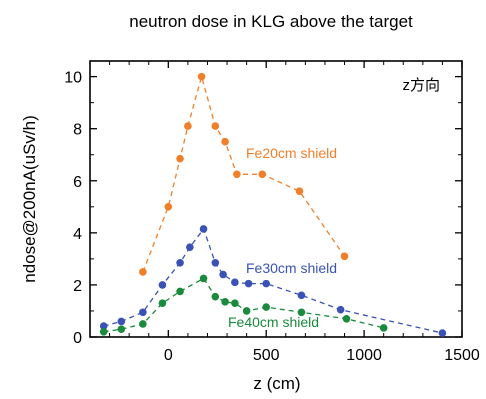 Image resolution: width=486 pixels, height=399 pixels. What do you see at coordinates (168, 355) in the screenshot?
I see `x-tick-label: 0` at bounding box center [168, 355].